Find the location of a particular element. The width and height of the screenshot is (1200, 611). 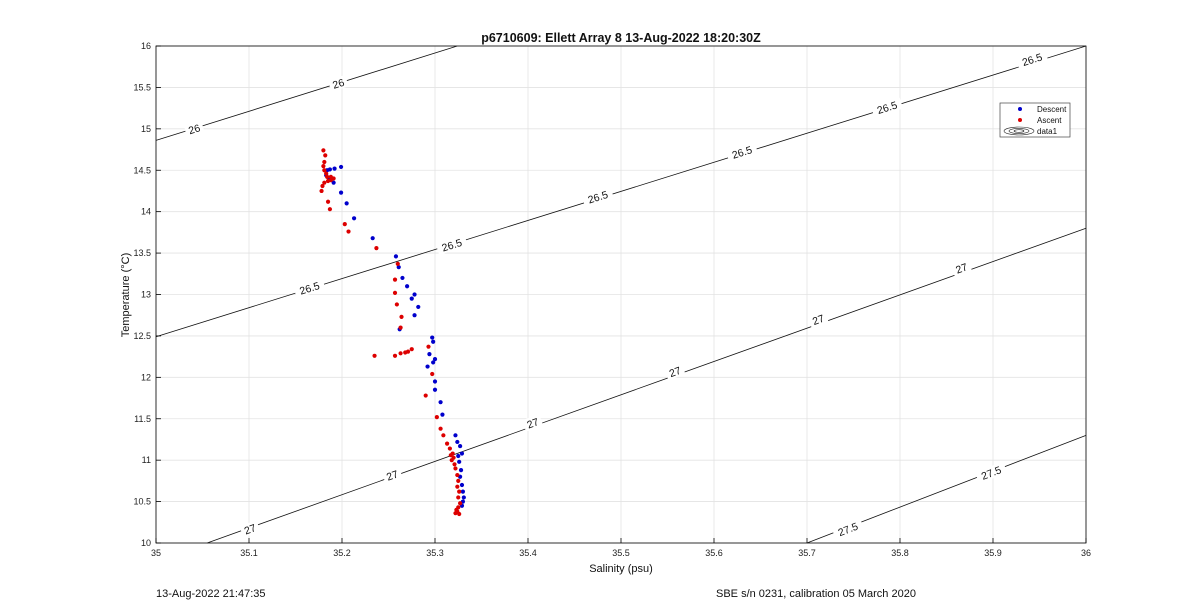

y-tick-label: 15.5 is located at coordinates (142, 87).